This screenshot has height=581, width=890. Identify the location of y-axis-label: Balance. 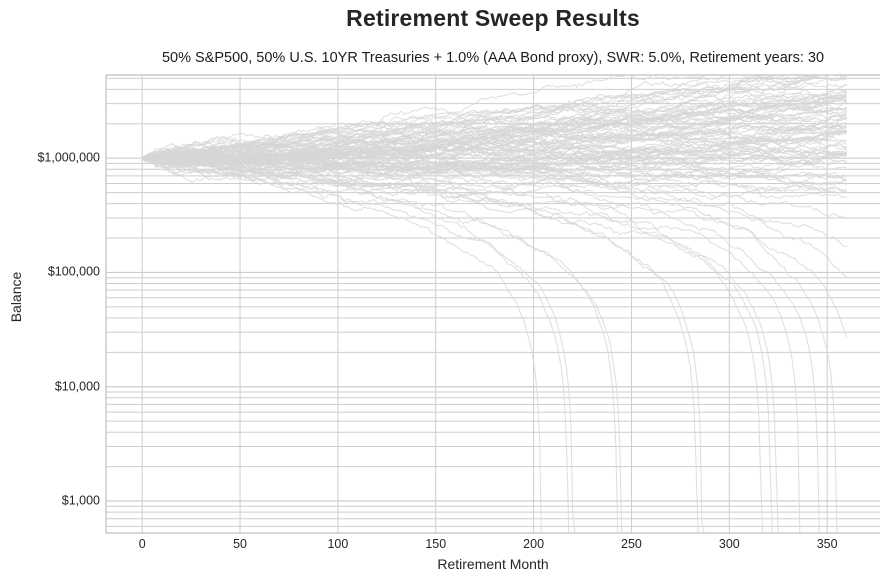
(16, 297).